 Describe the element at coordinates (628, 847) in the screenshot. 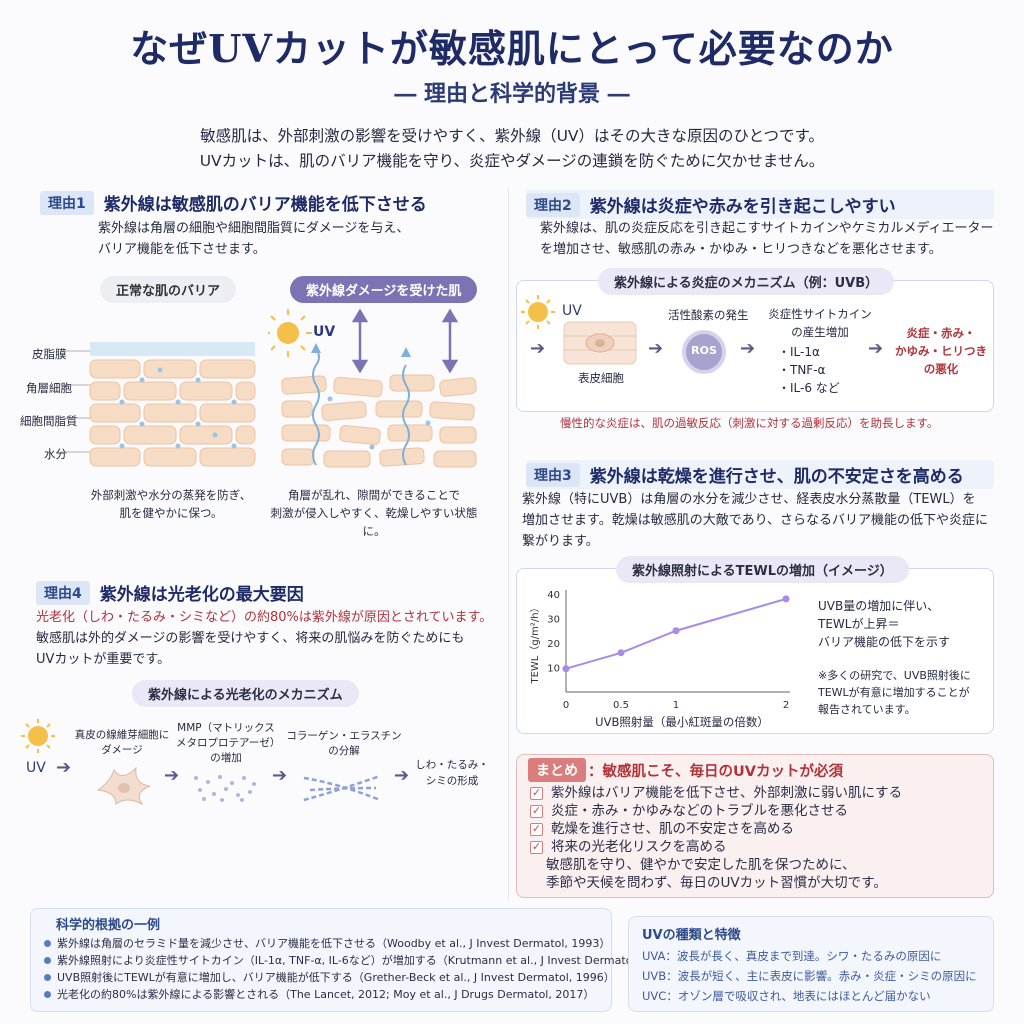

I see `summary-item: ✓ 将来の光老化リスクを高める` at that location.